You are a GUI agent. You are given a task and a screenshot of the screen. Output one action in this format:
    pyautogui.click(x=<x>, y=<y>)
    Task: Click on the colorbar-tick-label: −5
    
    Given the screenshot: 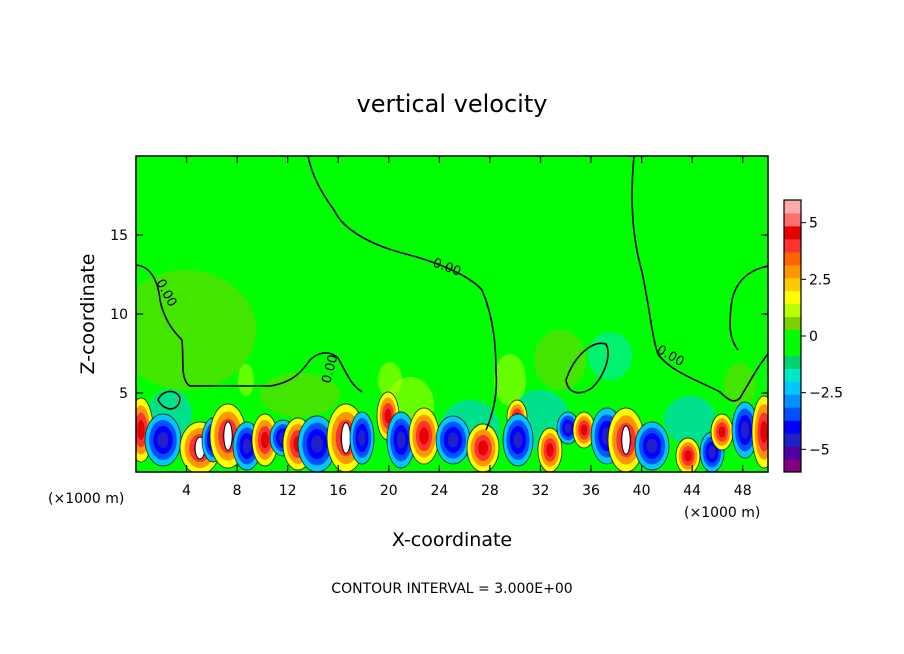 What is the action you would take?
    pyautogui.click(x=819, y=450)
    